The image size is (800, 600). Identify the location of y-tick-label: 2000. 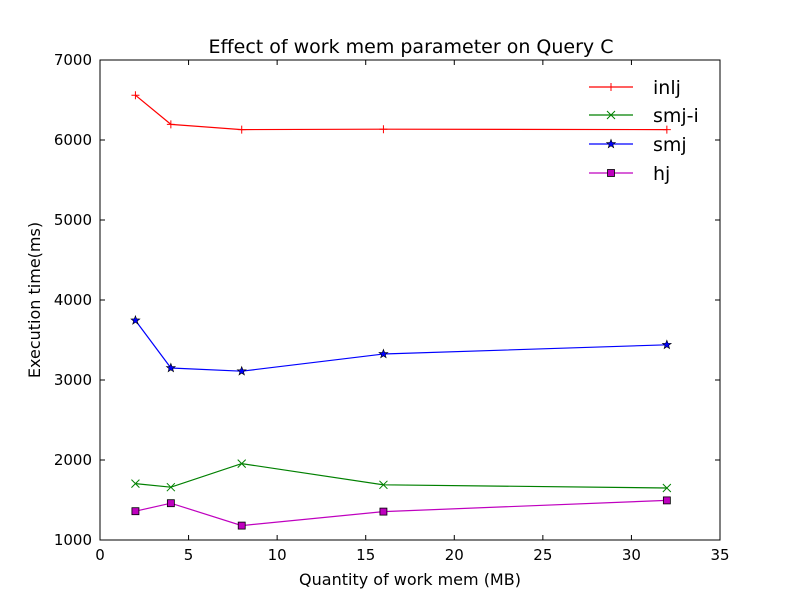
(73, 460).